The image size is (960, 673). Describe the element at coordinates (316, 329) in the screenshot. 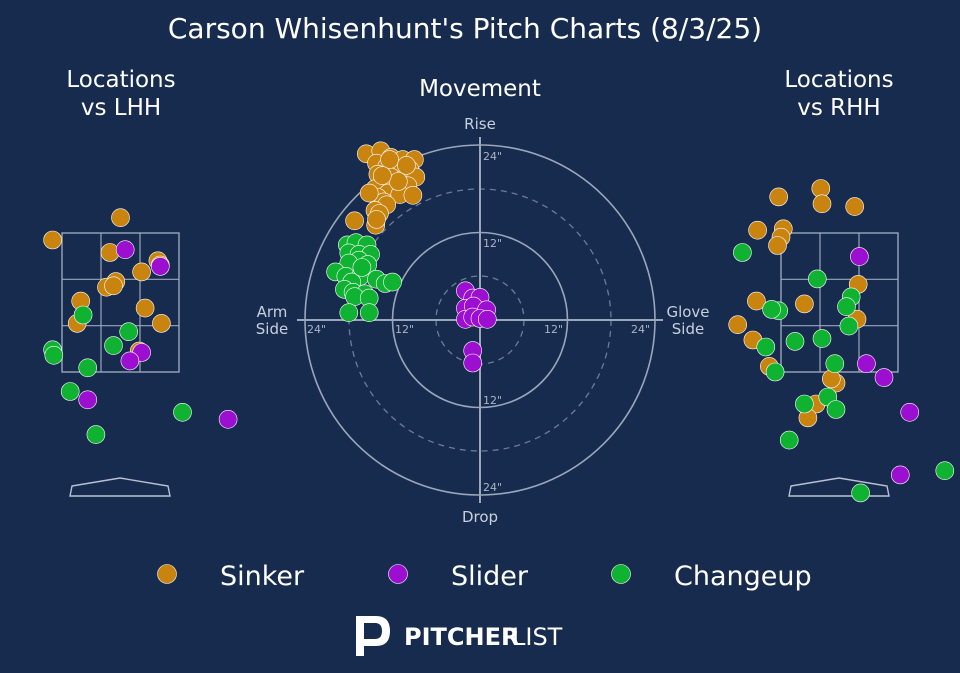

I see `tick-left-24: 24"` at that location.